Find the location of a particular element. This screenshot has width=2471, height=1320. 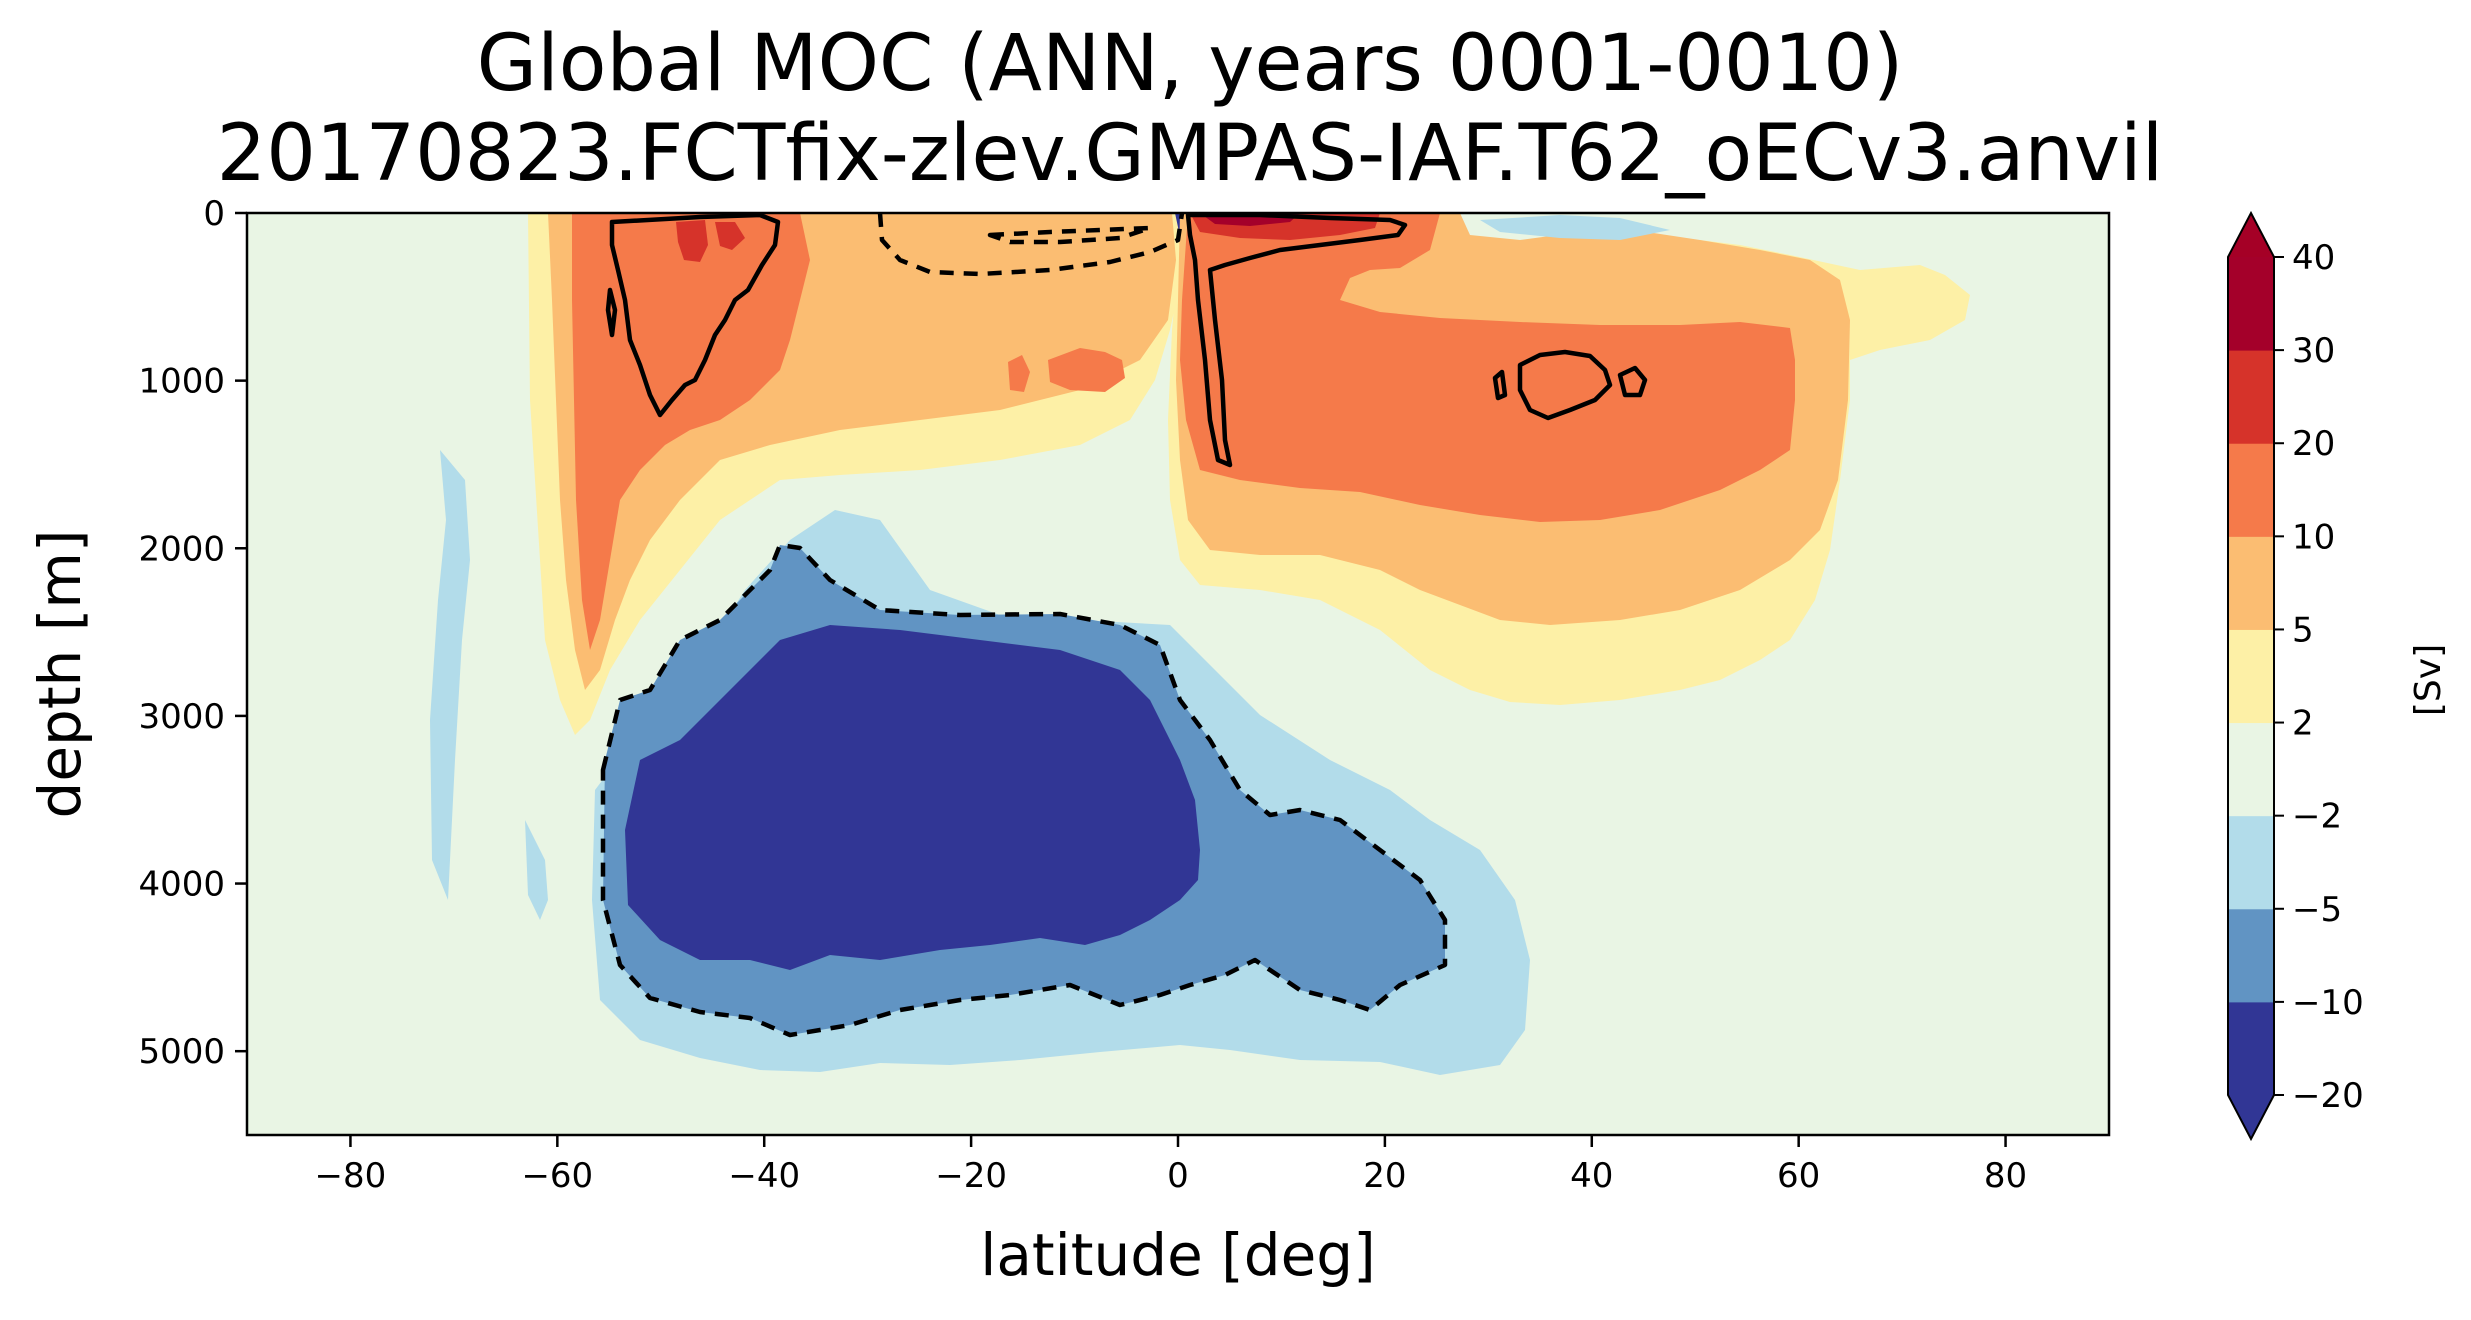

x-axis: −80 −60 −40 −20 0 20 40 60 80 is located at coordinates (1171, 1165).